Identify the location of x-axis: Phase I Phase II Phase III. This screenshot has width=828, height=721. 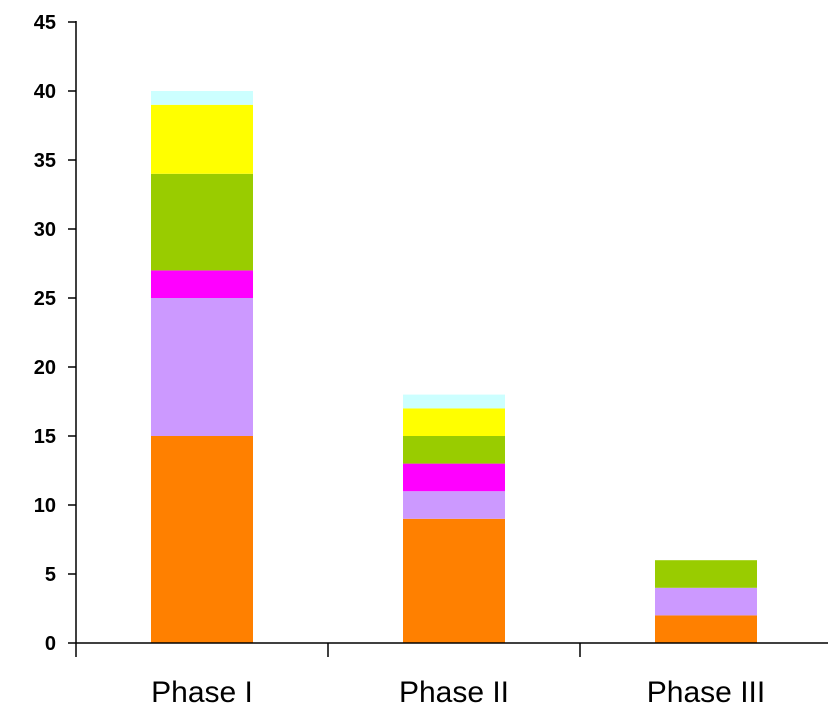
(451, 675).